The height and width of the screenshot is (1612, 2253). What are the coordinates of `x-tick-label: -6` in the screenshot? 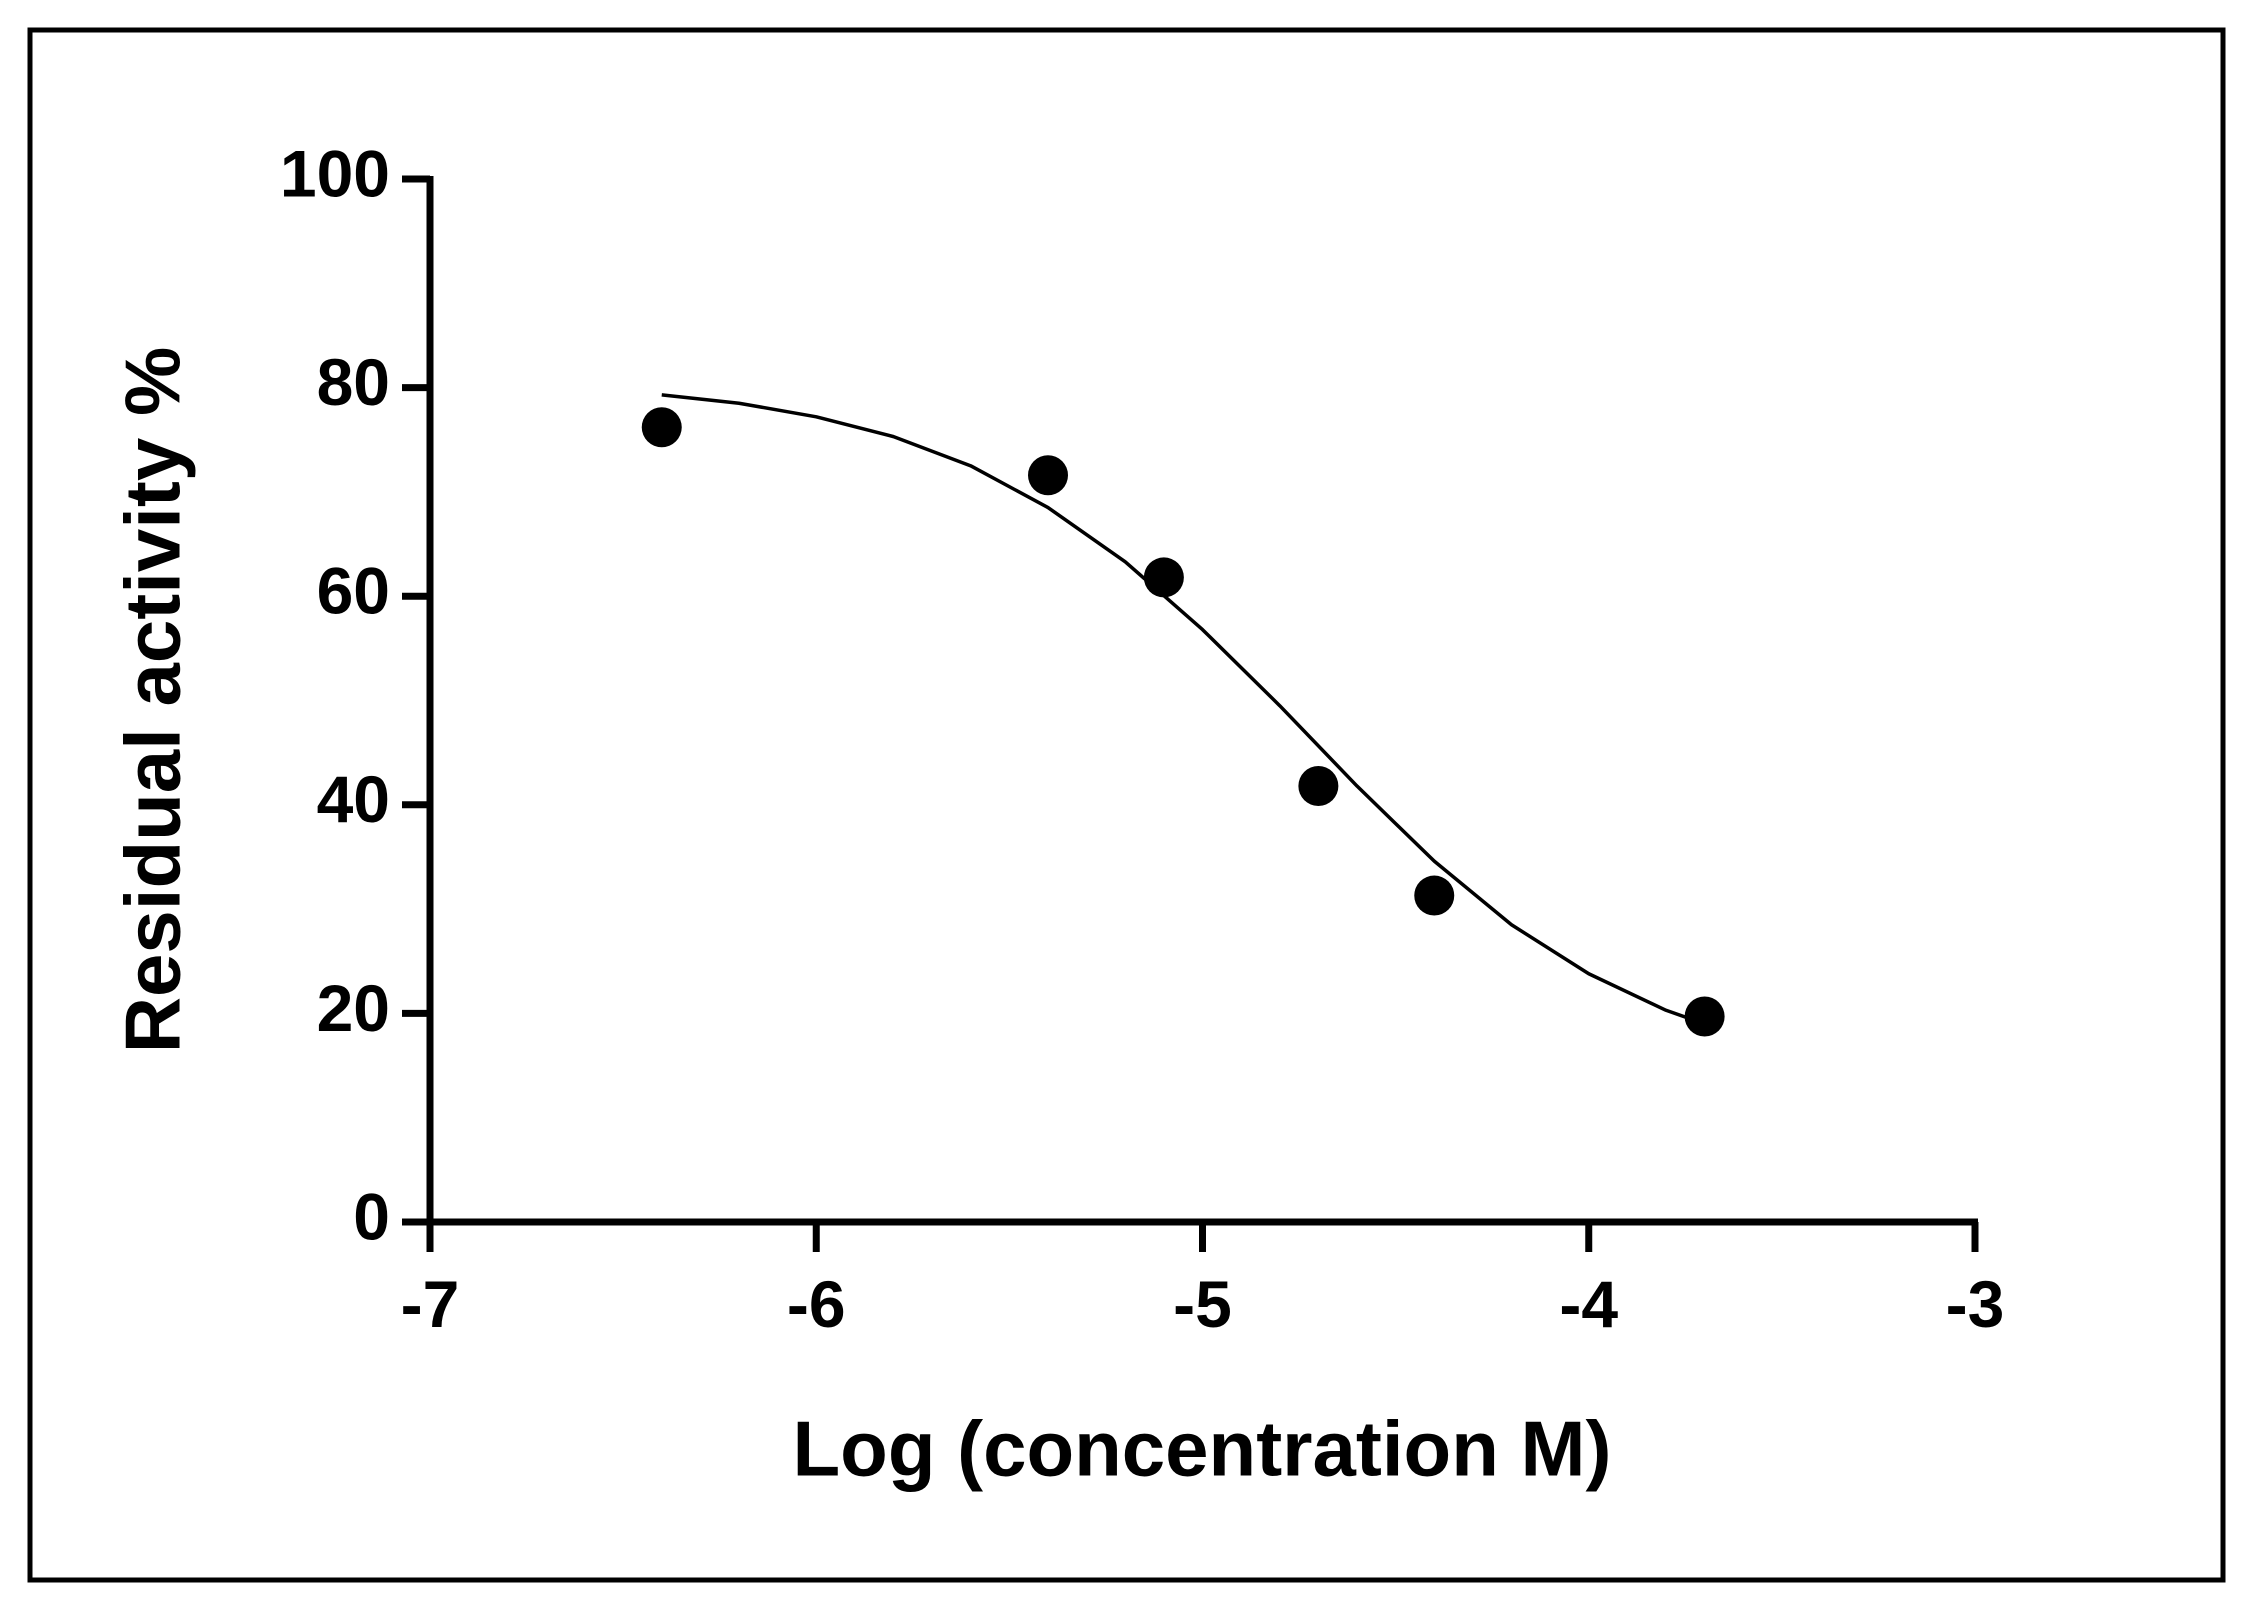 It's located at (816, 1304).